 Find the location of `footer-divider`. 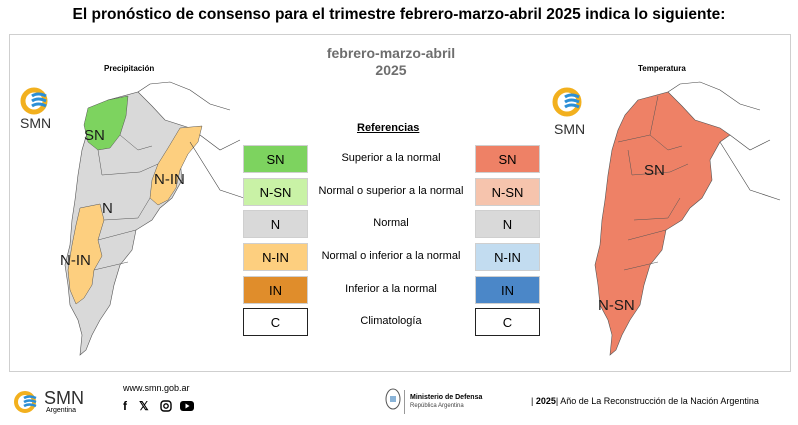

footer-divider is located at coordinates (404, 402).